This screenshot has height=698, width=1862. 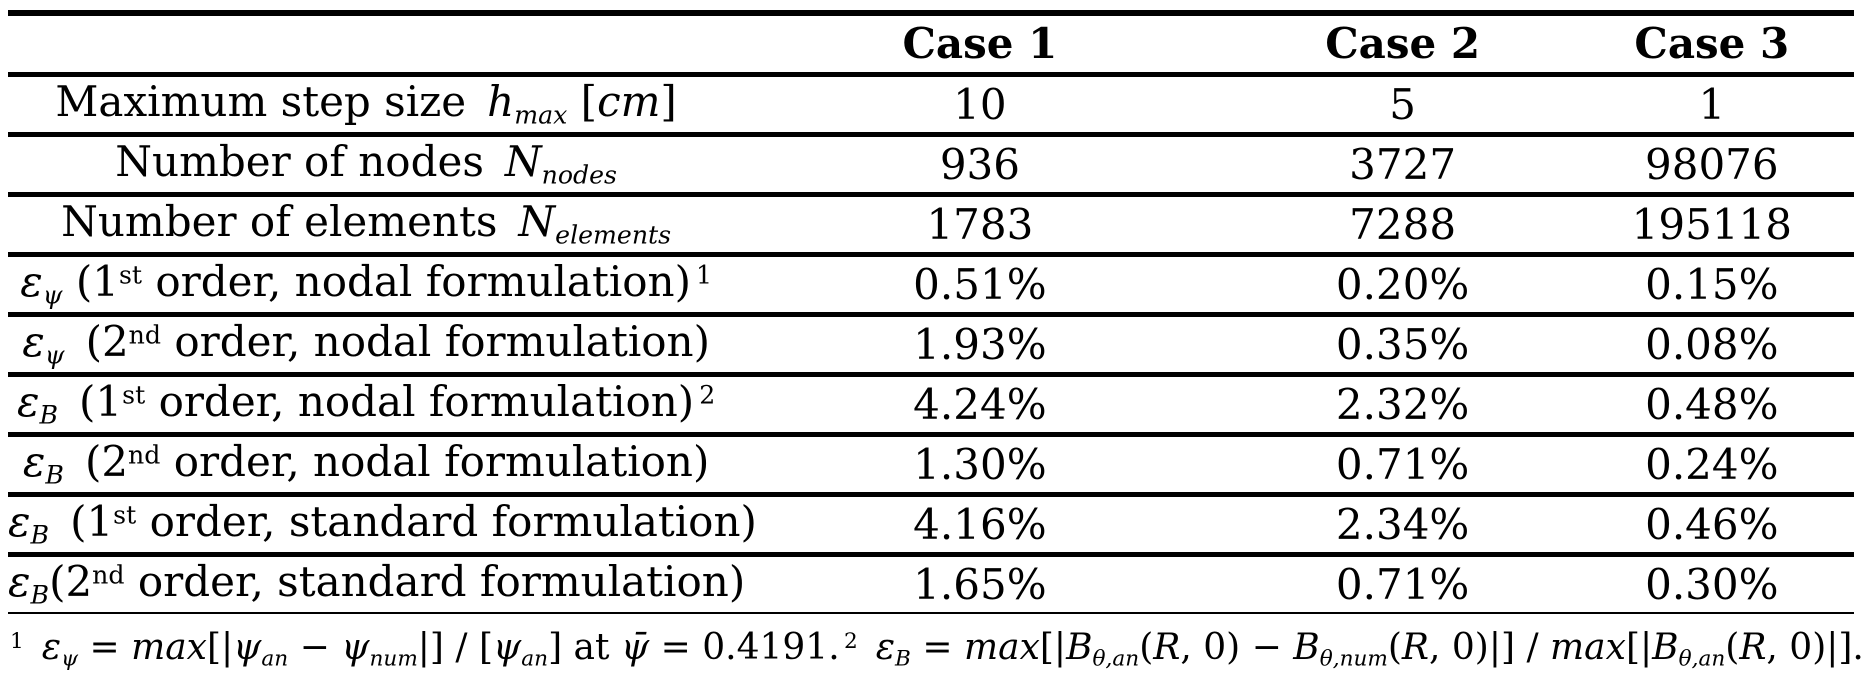 What do you see at coordinates (54, 355) in the screenshot?
I see `row-4-label-seg-1: ψ` at bounding box center [54, 355].